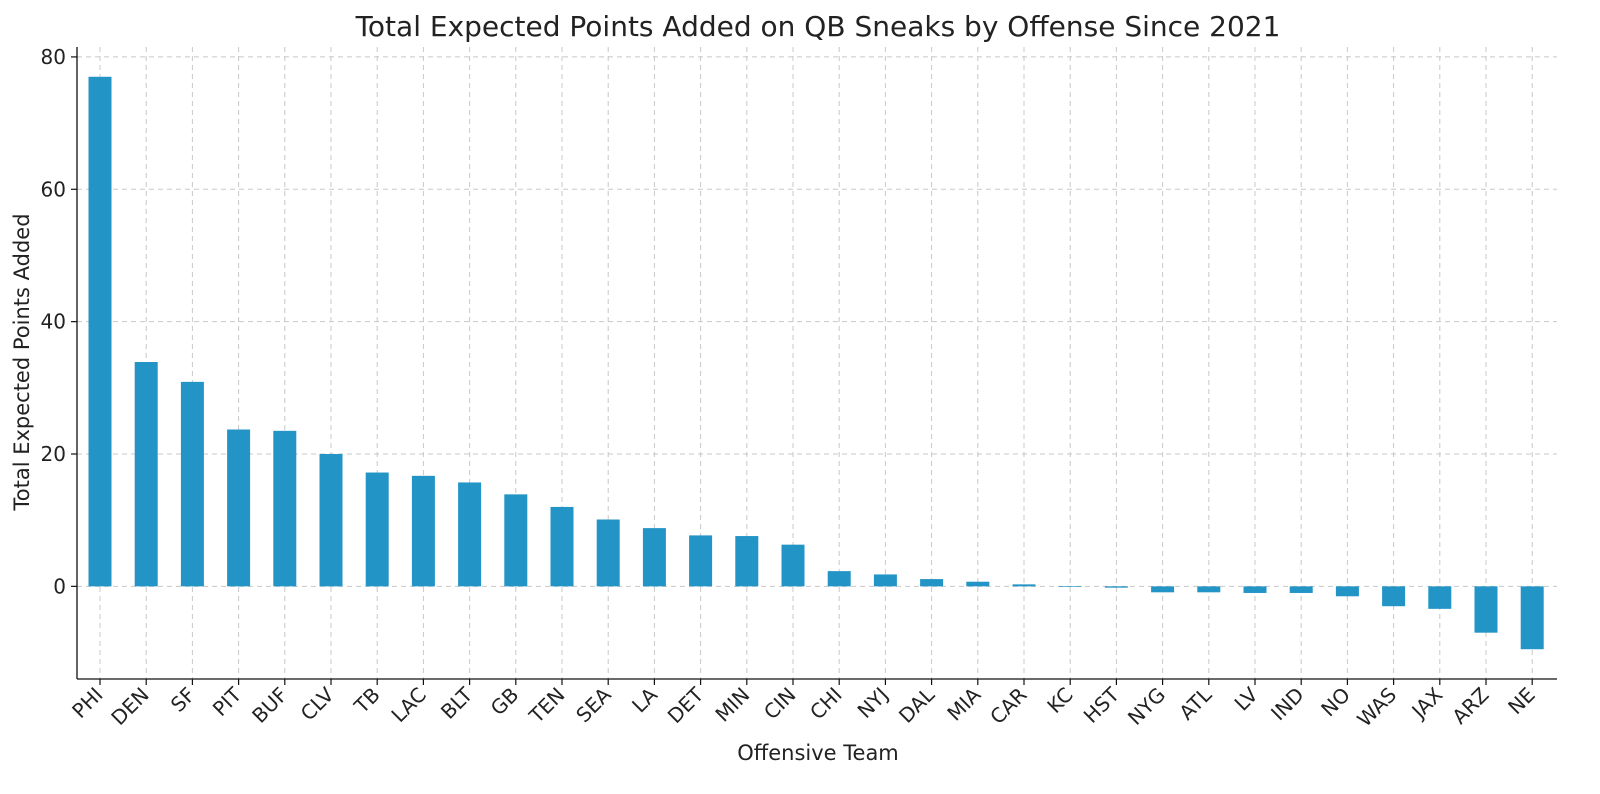  What do you see at coordinates (644, 699) in the screenshot?
I see `x-tick-label: LA` at bounding box center [644, 699].